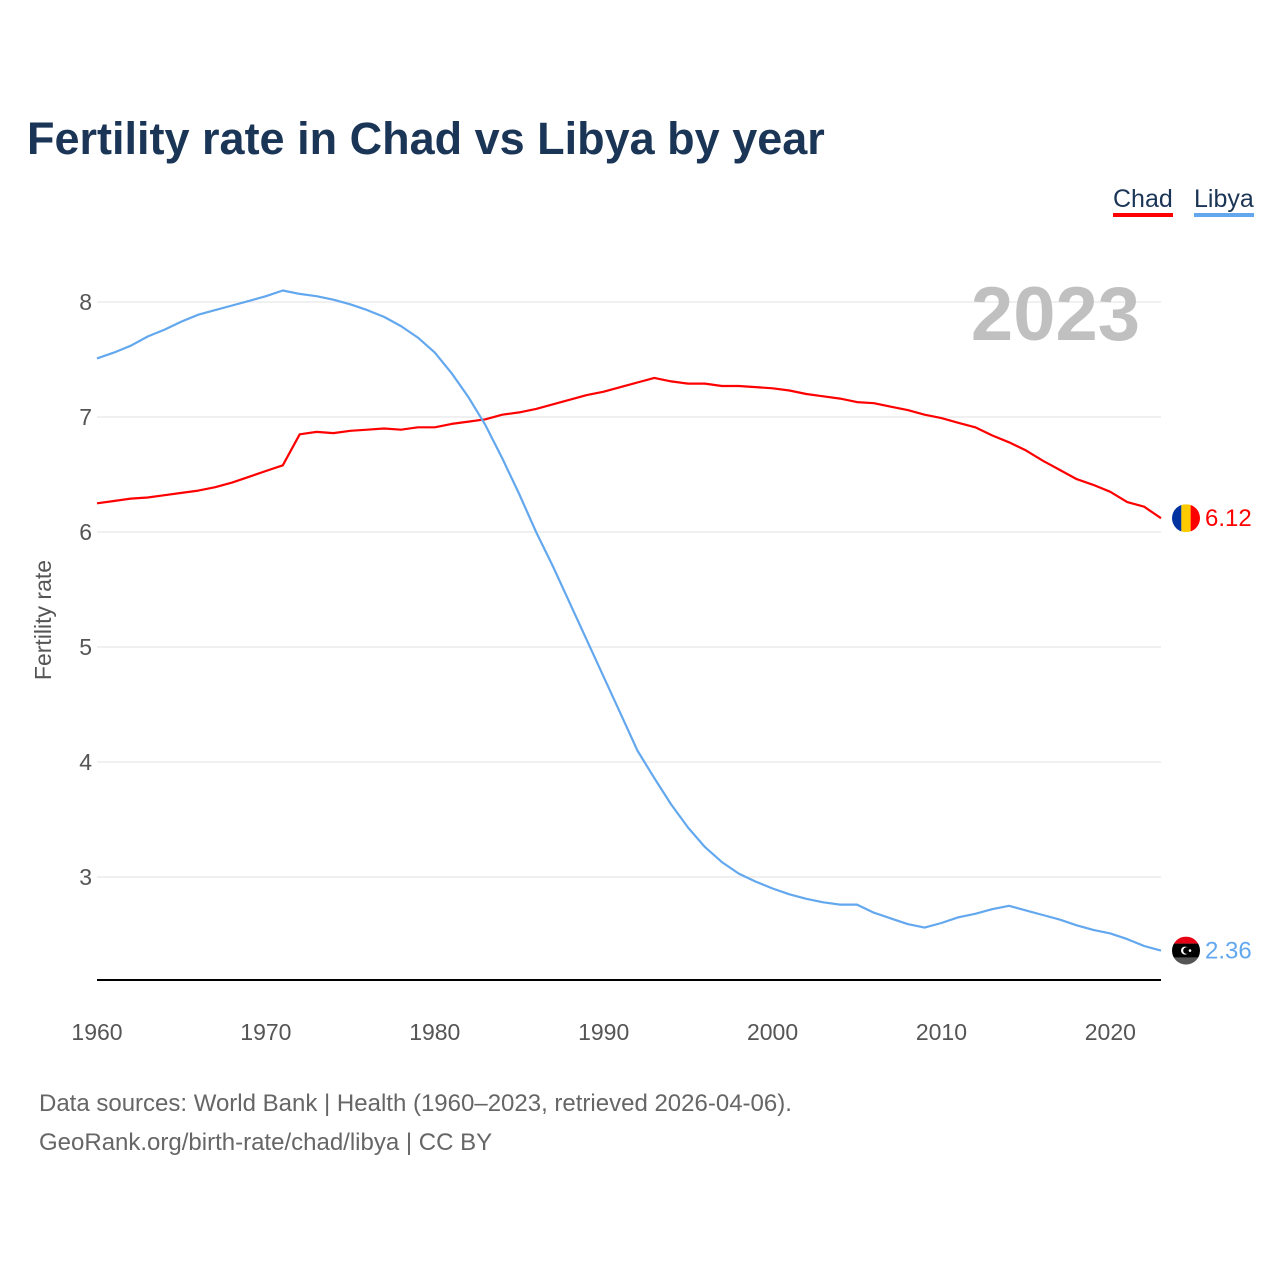 The width and height of the screenshot is (1280, 1280). What do you see at coordinates (85, 417) in the screenshot?
I see `y-tick-label: 7` at bounding box center [85, 417].